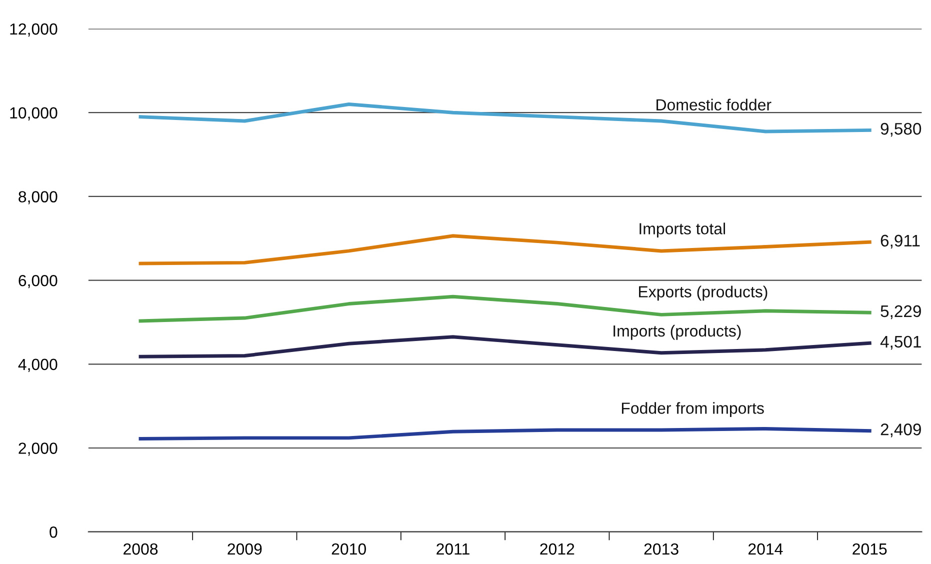 This screenshot has width=931, height=564. Describe the element at coordinates (900, 312) in the screenshot. I see `data-label: 5,229` at that location.